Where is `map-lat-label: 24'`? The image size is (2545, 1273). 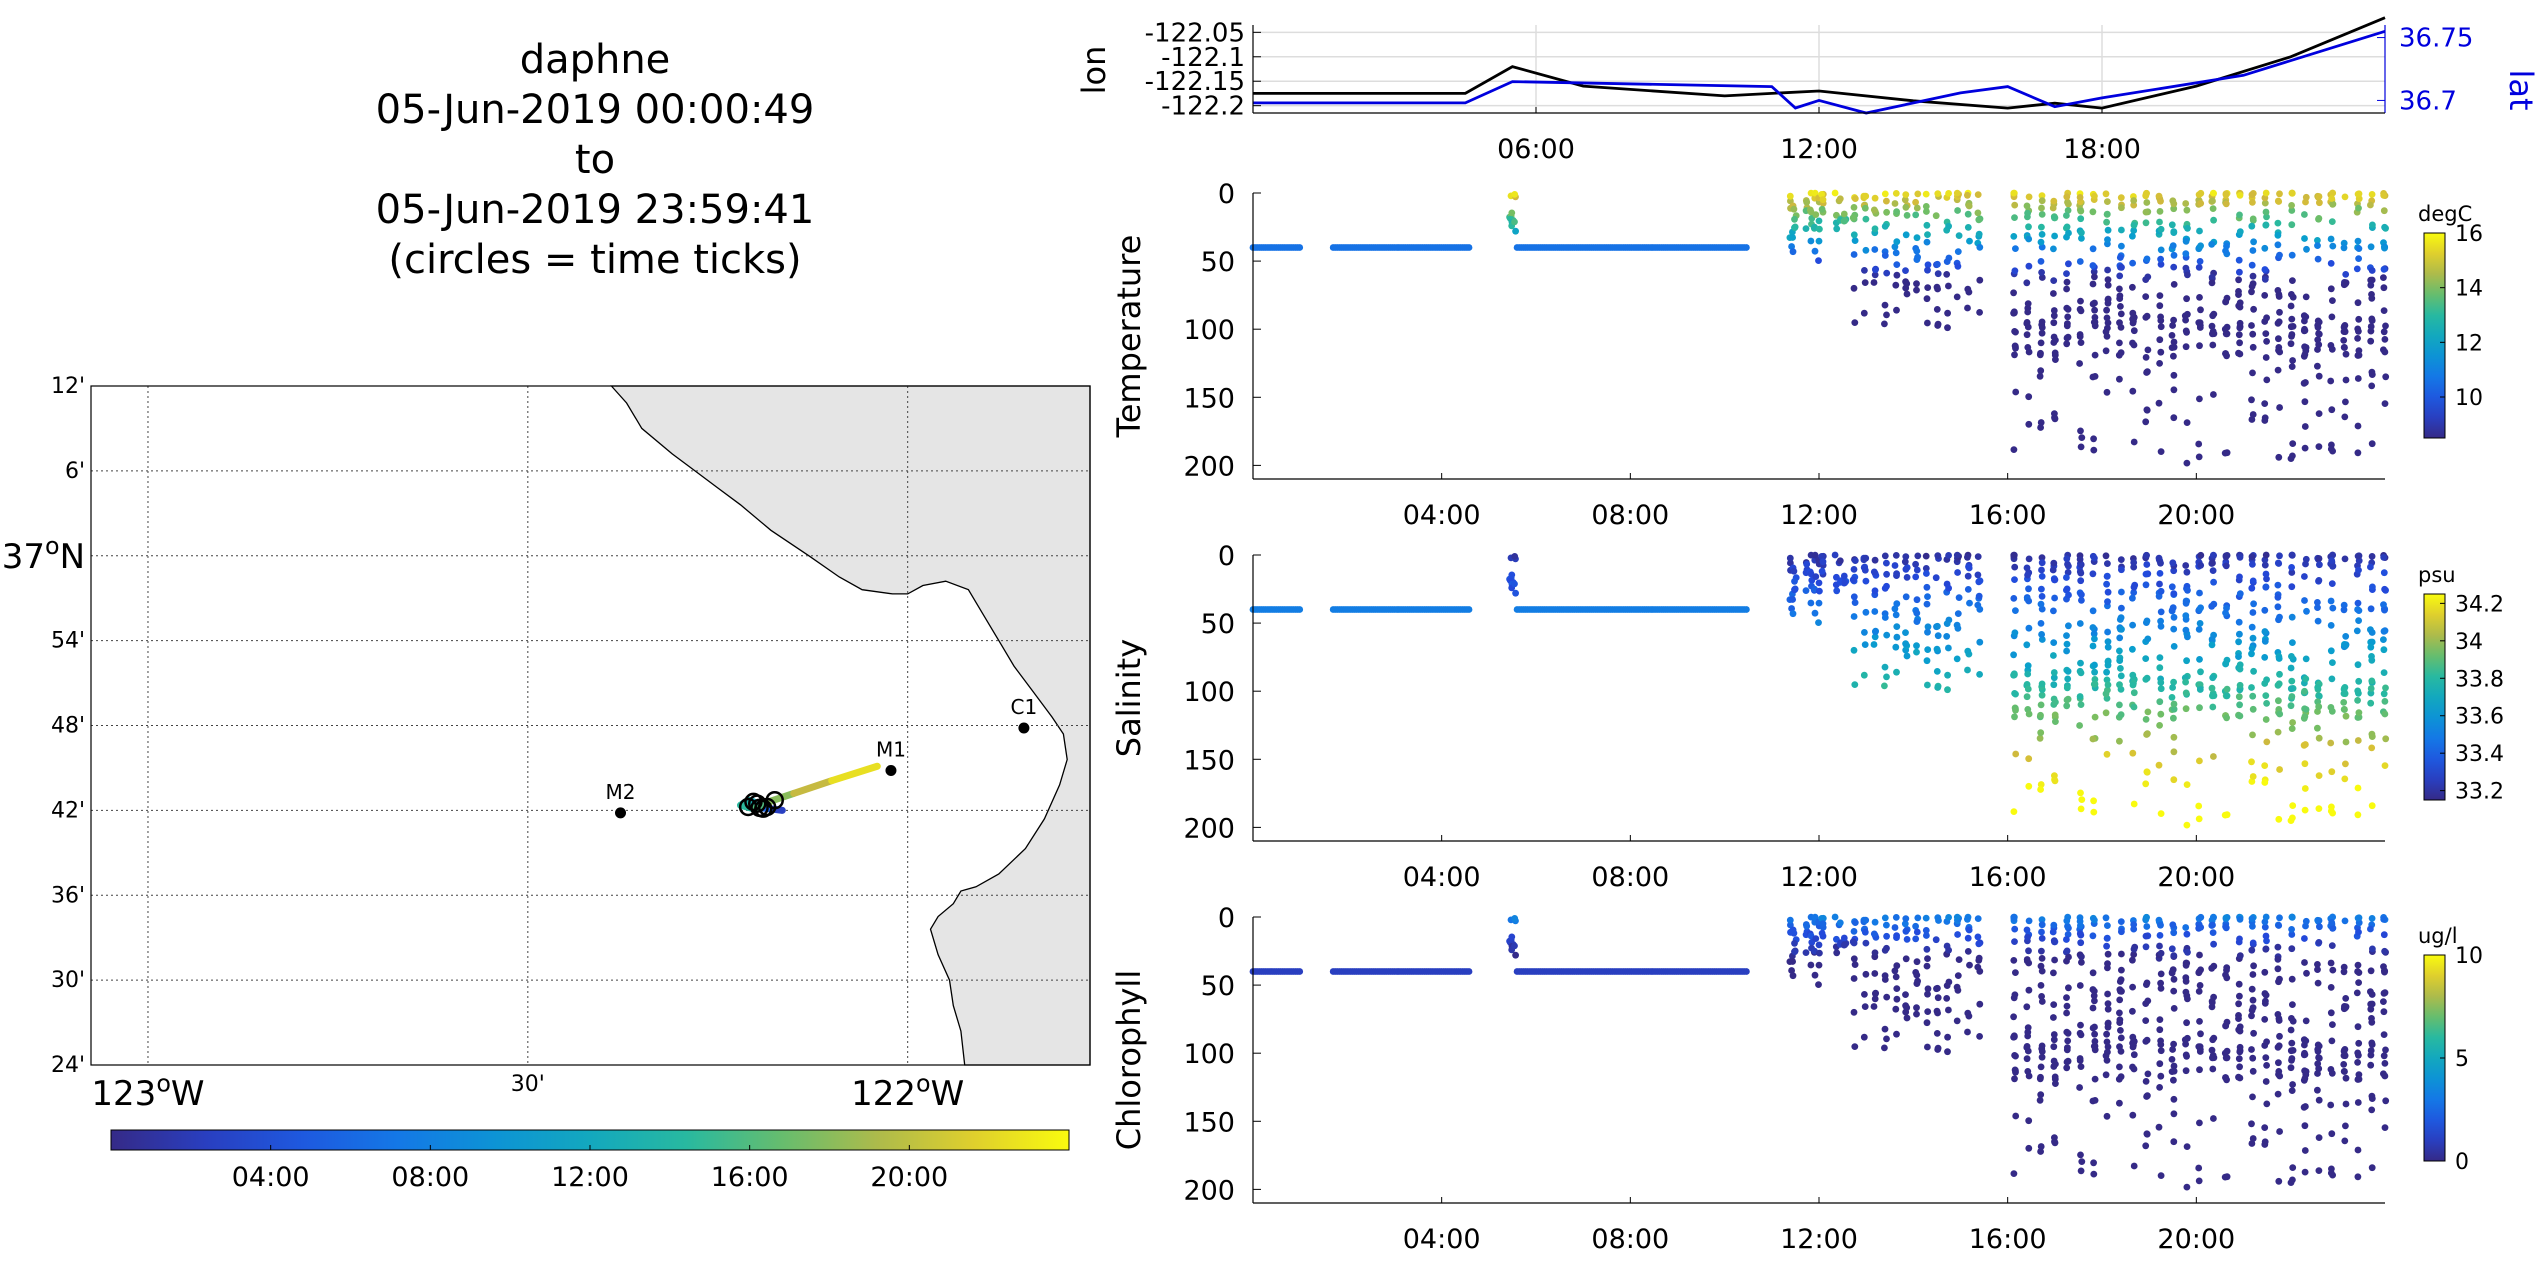
map-lat-label: 24' is located at coordinates (68, 1065).